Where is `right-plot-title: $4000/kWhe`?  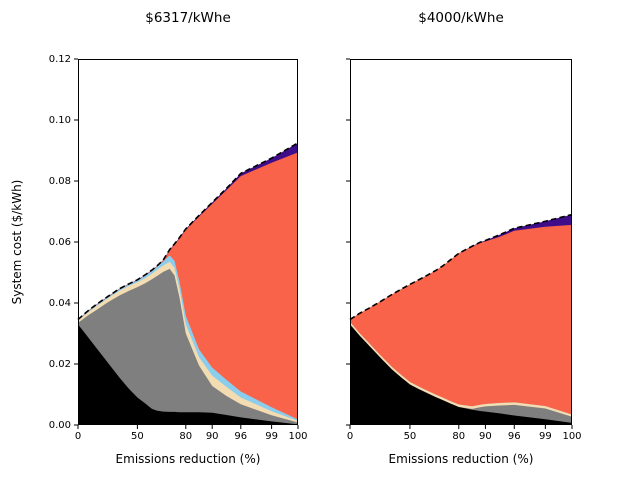
right-plot-title: $4000/kWhe is located at coordinates (461, 18).